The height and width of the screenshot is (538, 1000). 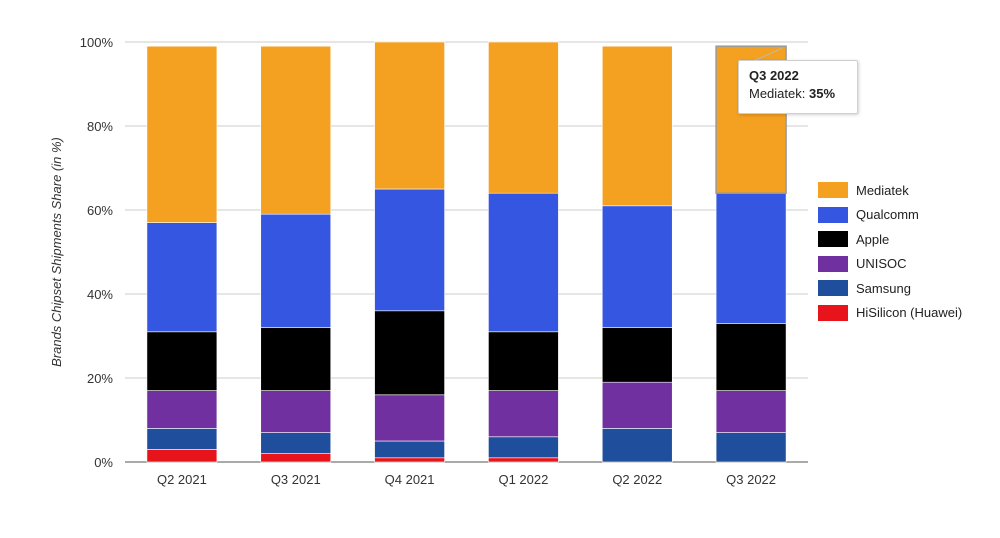 I want to click on legend-label: UNISOC, so click(x=881, y=264).